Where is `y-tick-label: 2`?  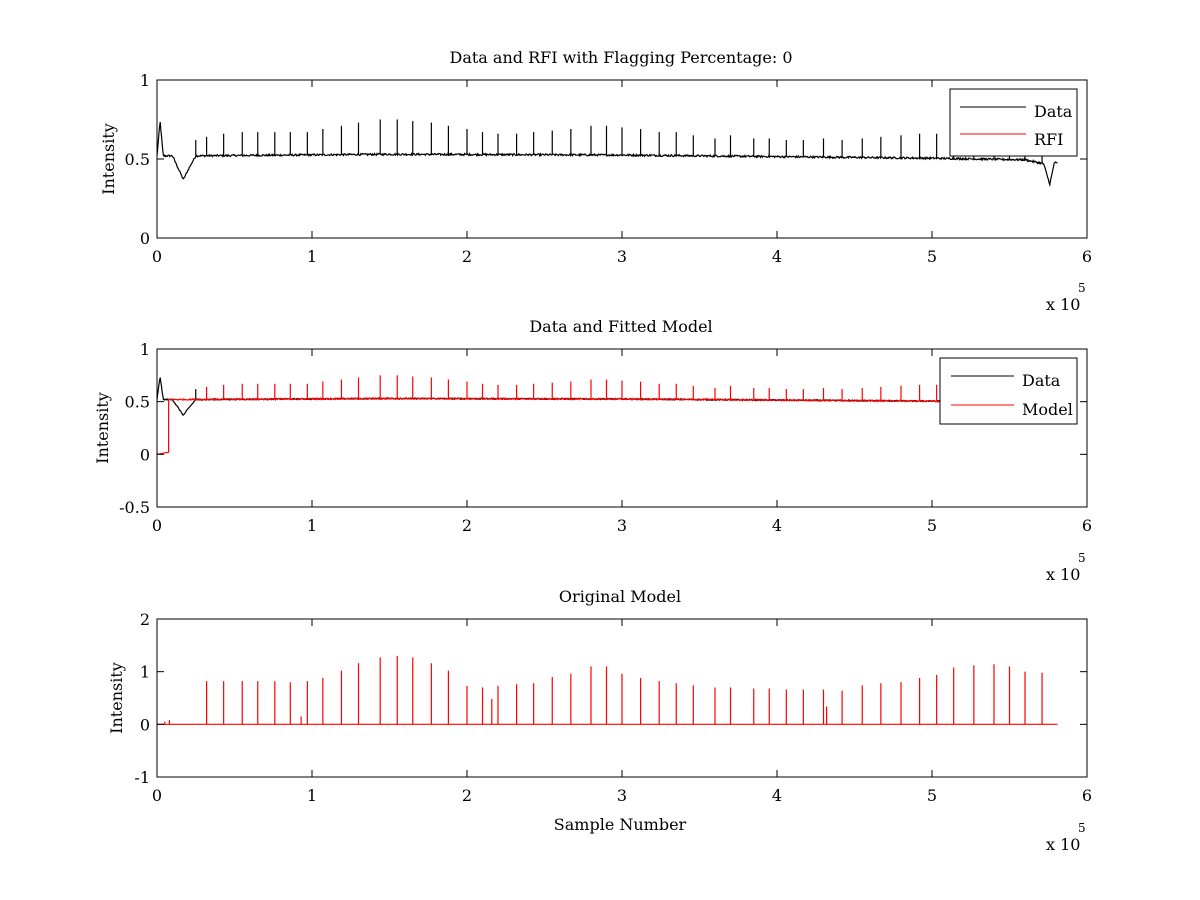
y-tick-label: 2 is located at coordinates (145, 619).